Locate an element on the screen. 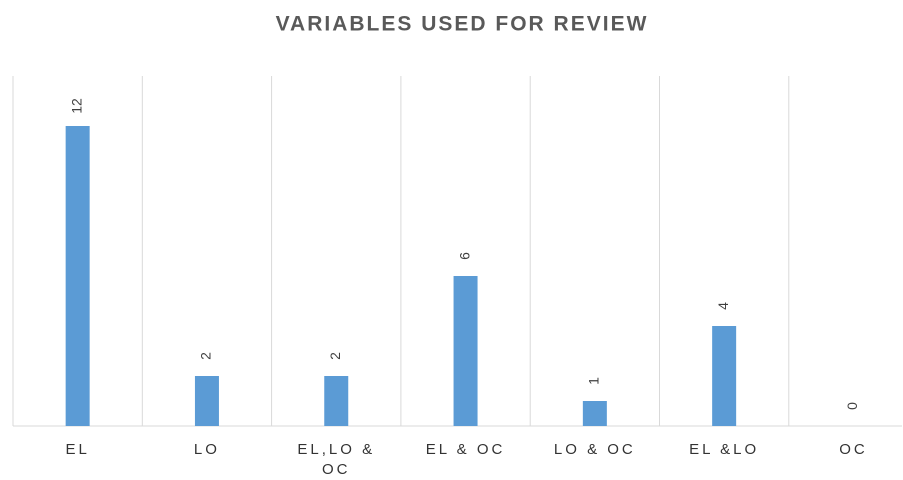 This screenshot has height=480, width=903. x-tick-label: EL & OC is located at coordinates (465, 449).